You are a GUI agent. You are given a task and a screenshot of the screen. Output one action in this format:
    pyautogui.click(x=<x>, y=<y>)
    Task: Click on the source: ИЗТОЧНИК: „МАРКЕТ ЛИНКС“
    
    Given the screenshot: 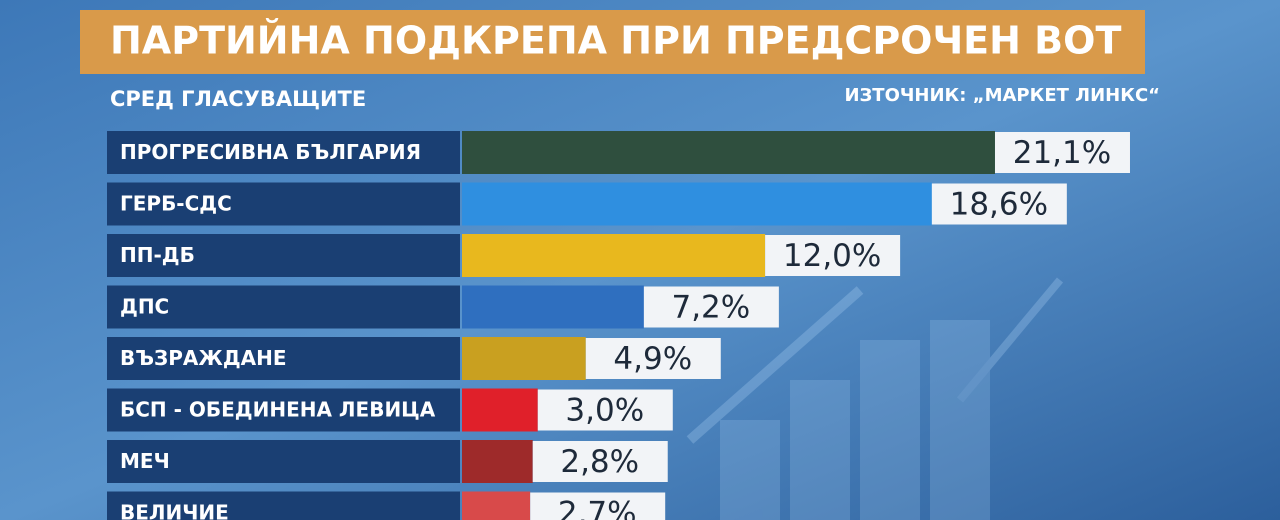 What is the action you would take?
    pyautogui.click(x=1002, y=95)
    